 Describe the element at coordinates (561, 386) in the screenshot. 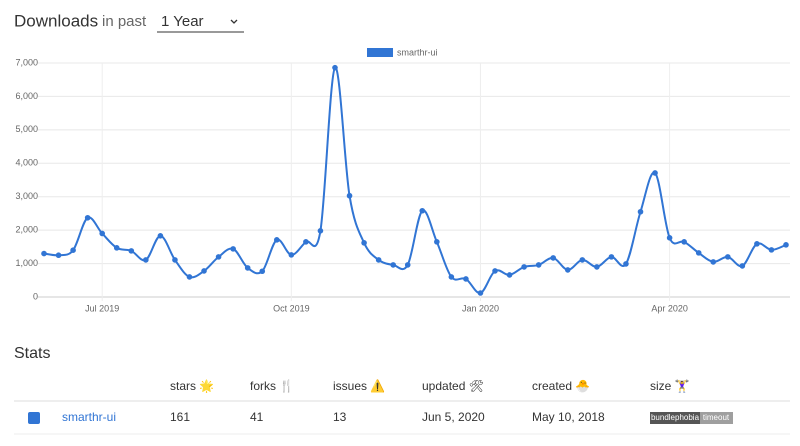

I see `column-header: created 🐣` at that location.